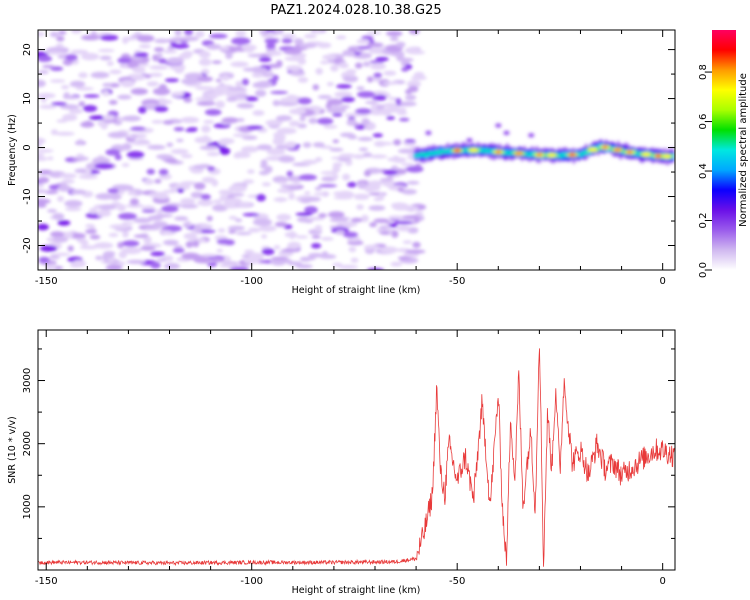 This screenshot has width=750, height=600. Describe the element at coordinates (12, 450) in the screenshot. I see `snr-y-label: SNR (10 * v/v)` at that location.